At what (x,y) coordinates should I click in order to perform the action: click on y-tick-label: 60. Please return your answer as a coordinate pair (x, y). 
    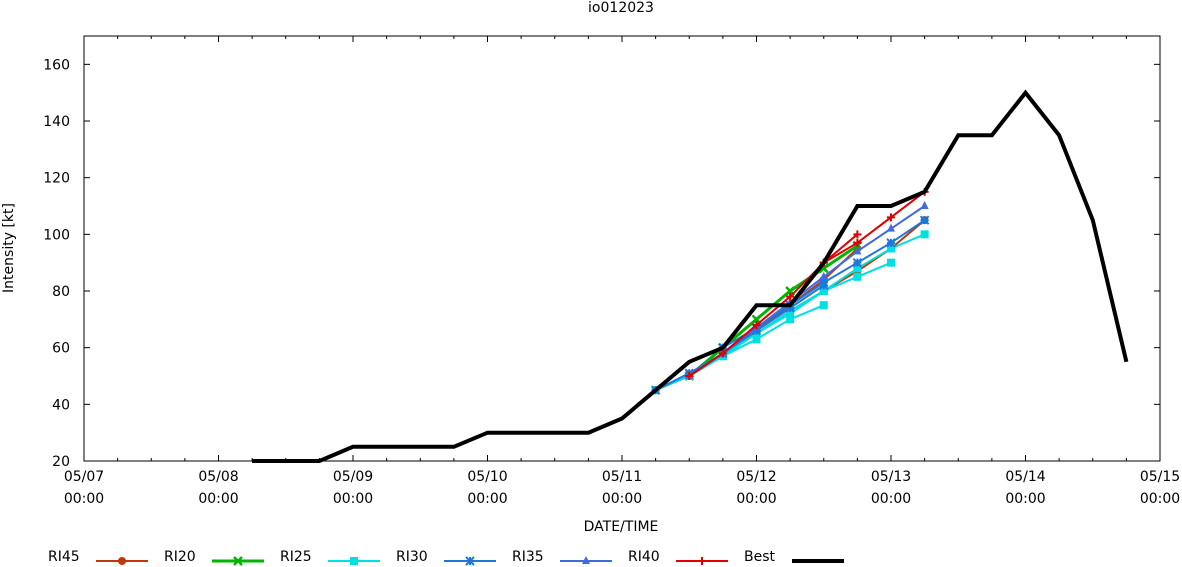
    Looking at the image, I should click on (61, 349).